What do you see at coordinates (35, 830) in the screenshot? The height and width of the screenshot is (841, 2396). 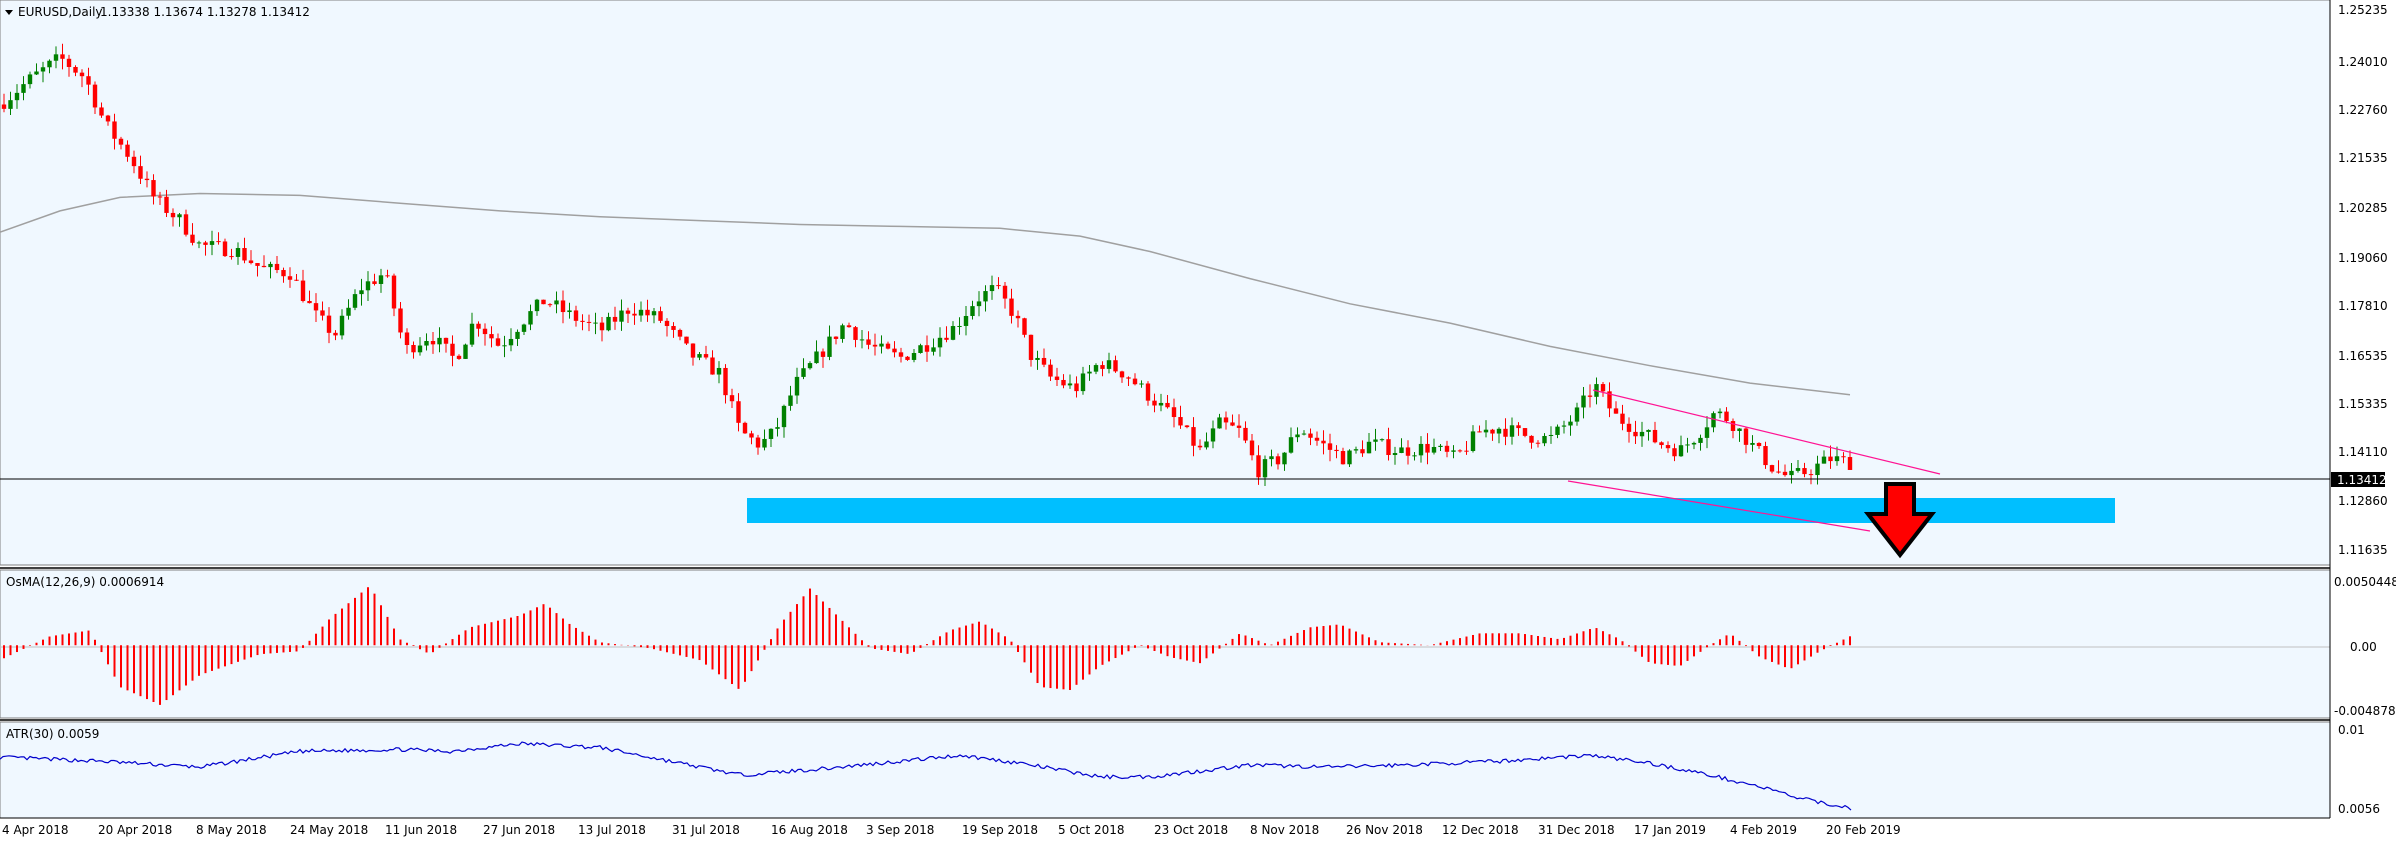 I see `date-label: 4 Apr 2018` at bounding box center [35, 830].